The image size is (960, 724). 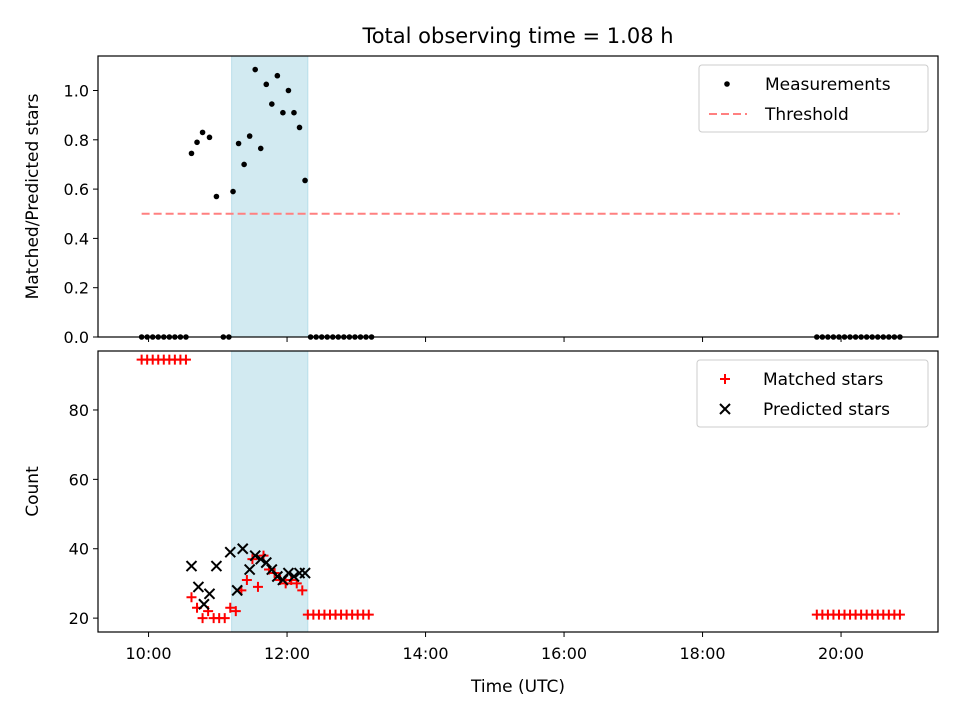 What do you see at coordinates (725, 379) in the screenshot?
I see `legend-matched-swatch` at bounding box center [725, 379].